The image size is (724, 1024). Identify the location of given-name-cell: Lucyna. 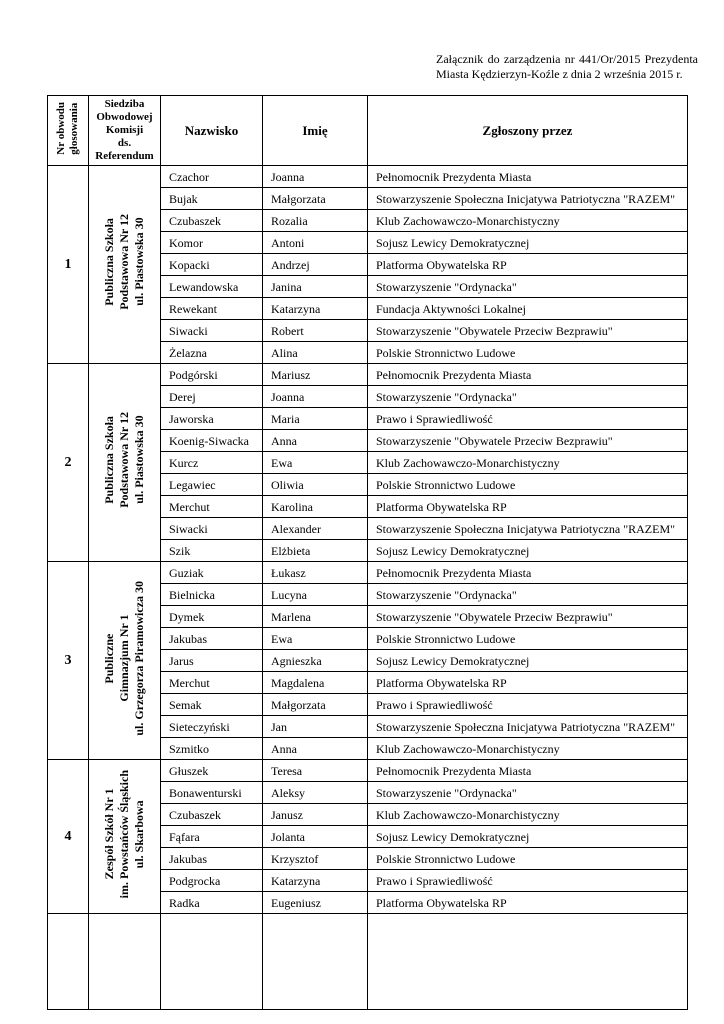
(315, 594).